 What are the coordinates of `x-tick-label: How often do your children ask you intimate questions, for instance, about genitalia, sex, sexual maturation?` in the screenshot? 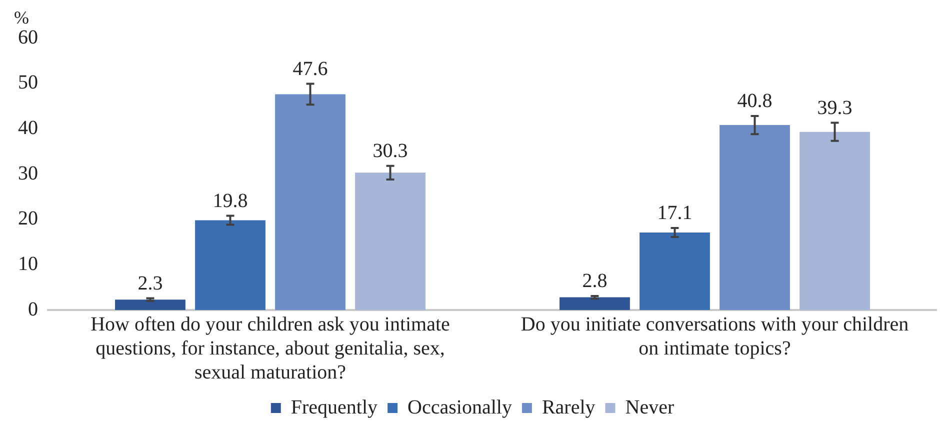 It's located at (270, 348).